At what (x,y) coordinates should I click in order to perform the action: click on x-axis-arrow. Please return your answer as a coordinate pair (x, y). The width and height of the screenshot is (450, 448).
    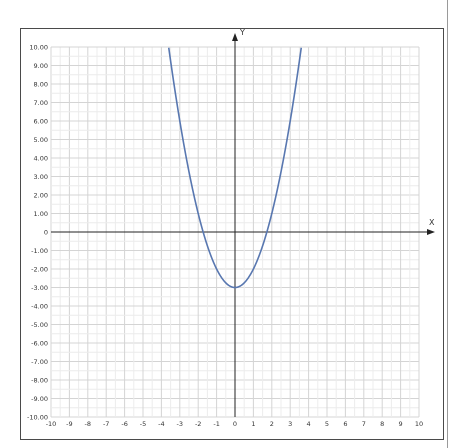
    Looking at the image, I should click on (431, 232).